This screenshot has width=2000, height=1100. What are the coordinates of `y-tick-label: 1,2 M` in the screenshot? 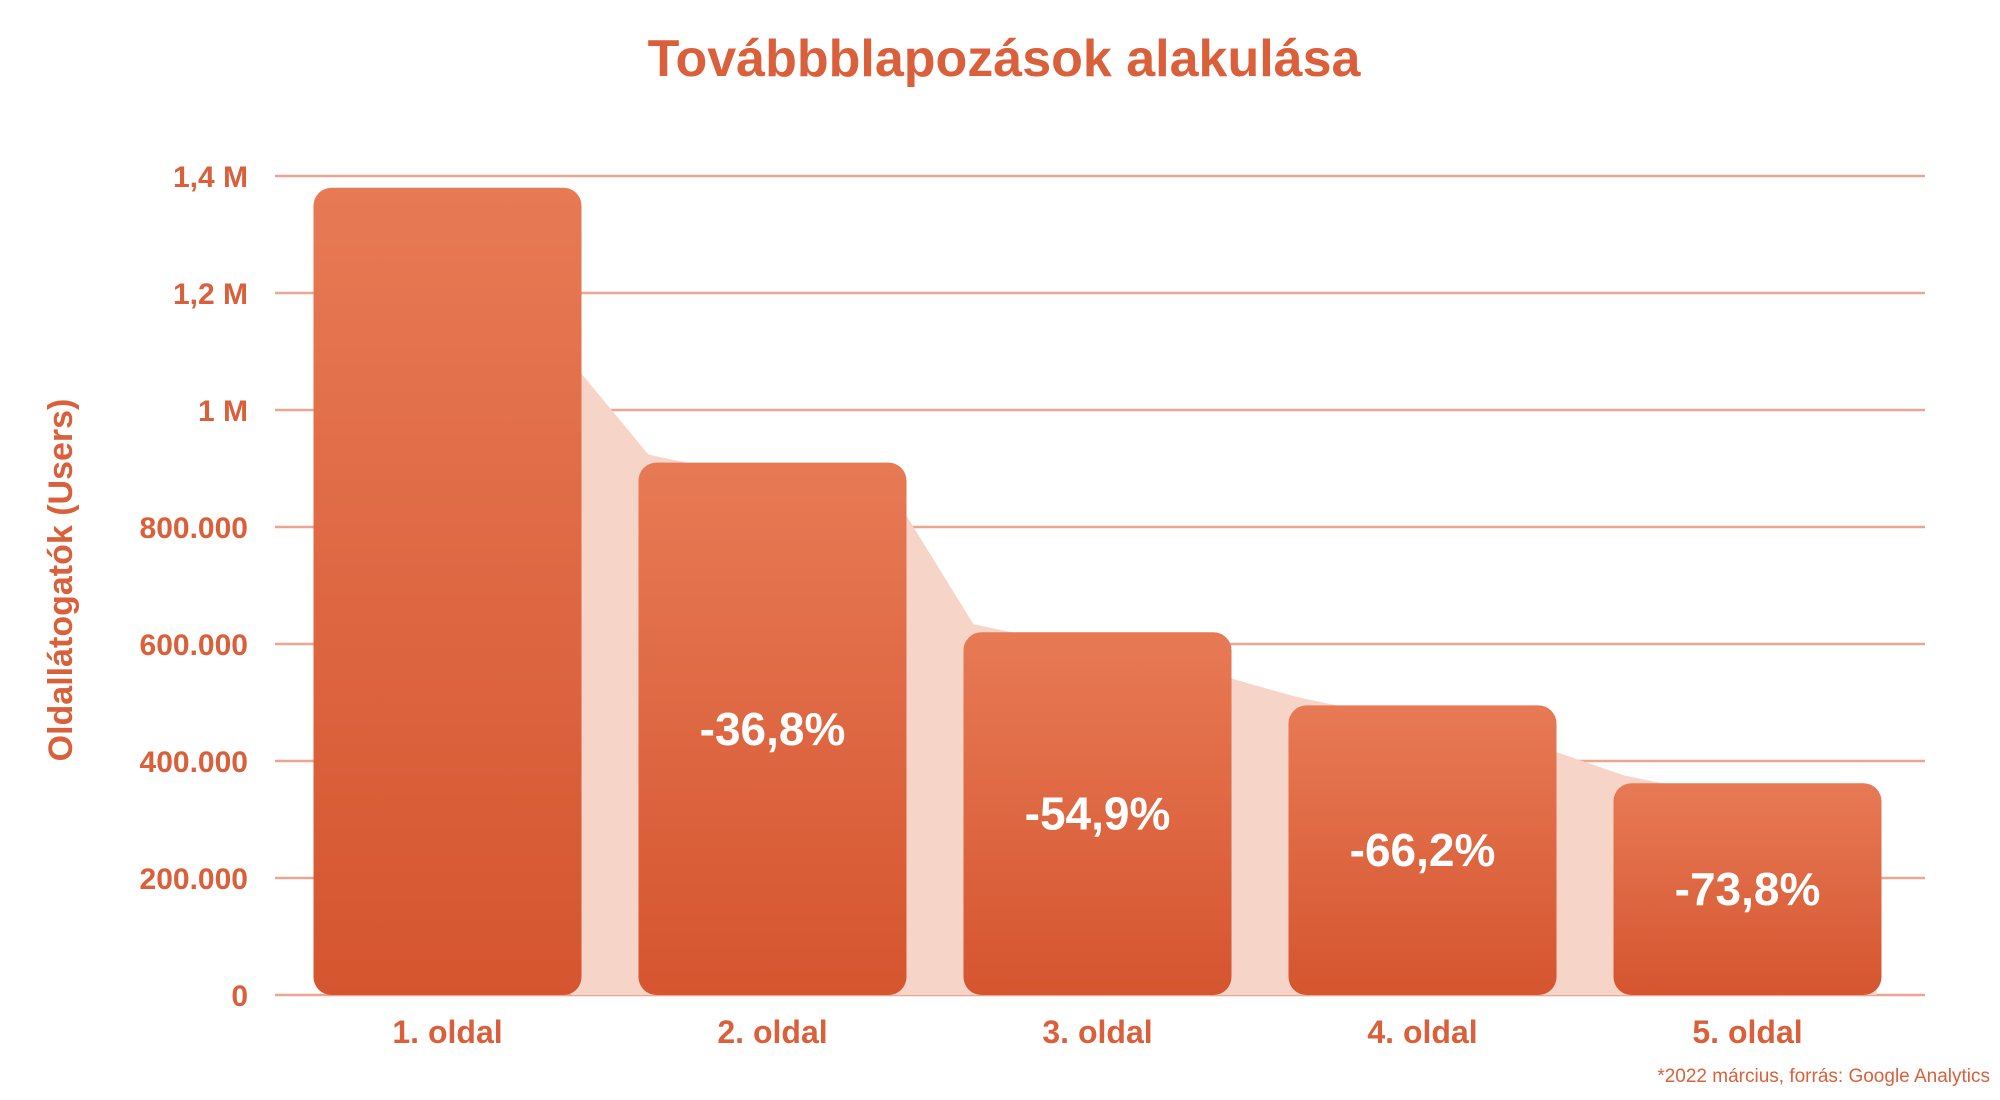 It's located at (210, 294).